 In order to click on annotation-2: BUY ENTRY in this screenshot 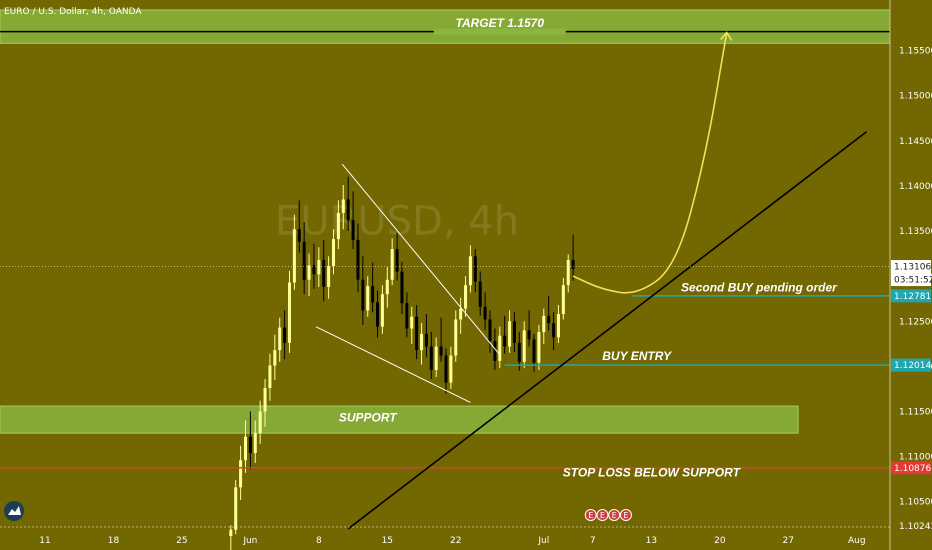, I will do `click(637, 356)`.